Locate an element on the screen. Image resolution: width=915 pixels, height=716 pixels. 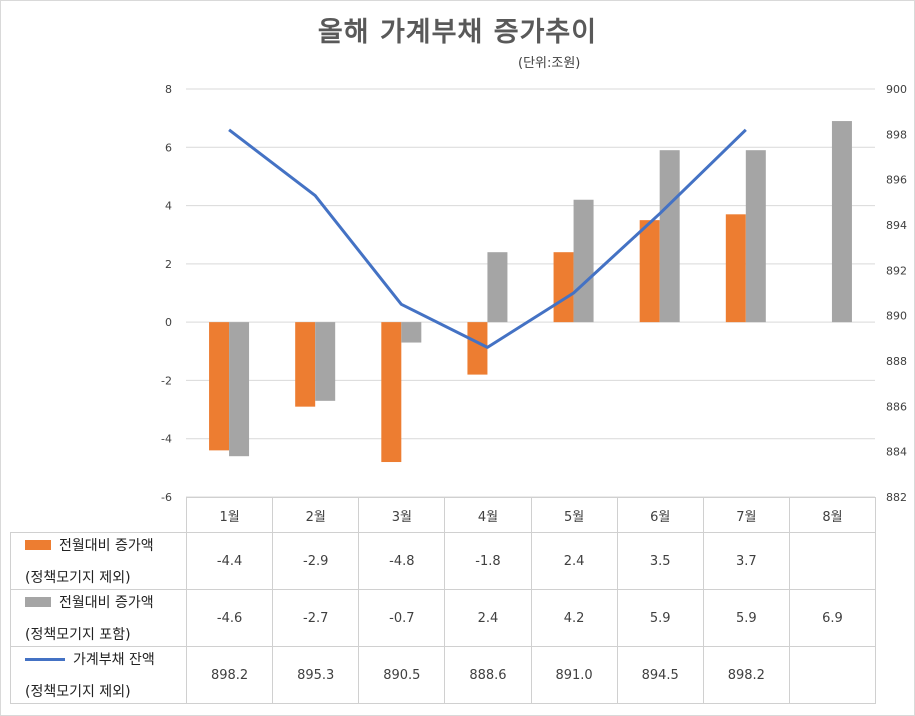
series-name-line2: (정책모기지 포함) is located at coordinates (78, 635).